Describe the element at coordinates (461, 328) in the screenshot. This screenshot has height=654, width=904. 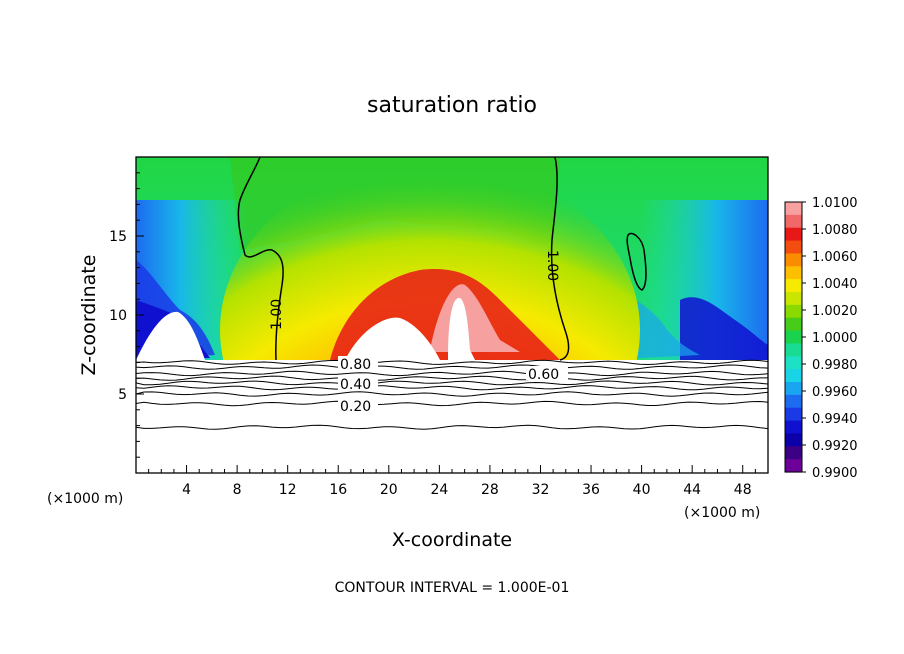
I see `field-undefined-tower` at that location.